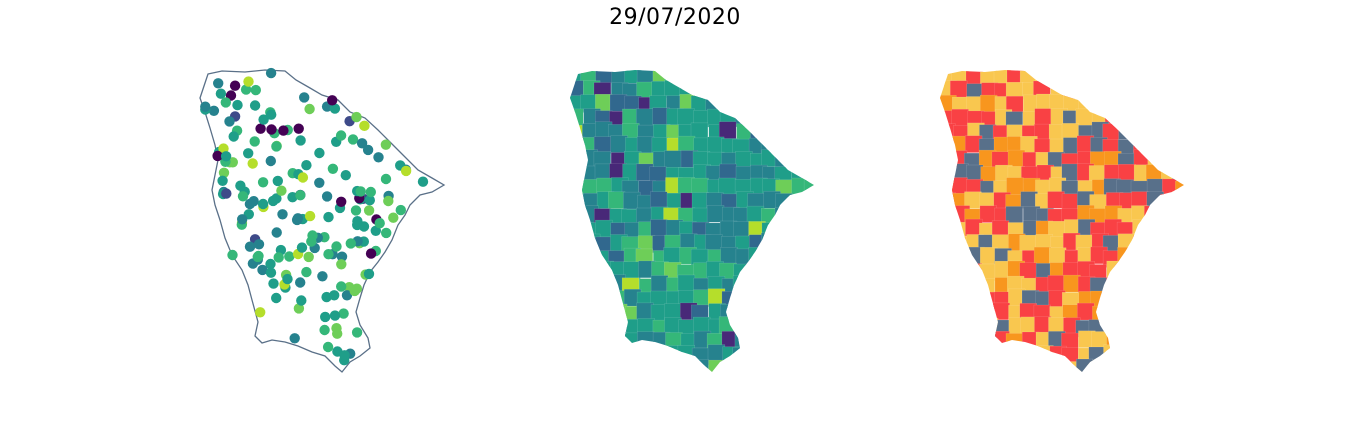 This screenshot has width=1350, height=444. Describe the element at coordinates (322, 221) in the screenshot. I see `state-outline` at that location.